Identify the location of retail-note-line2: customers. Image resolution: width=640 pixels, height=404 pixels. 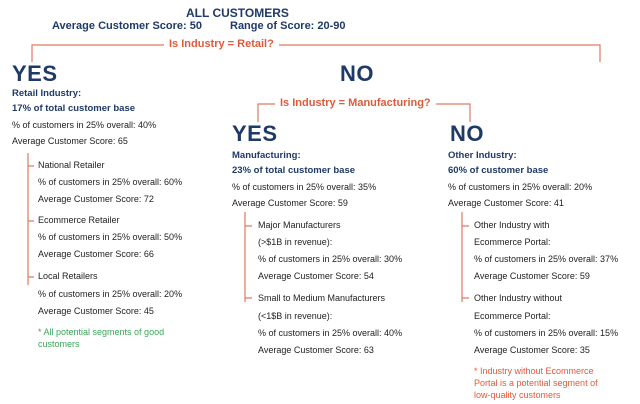
(59, 344).